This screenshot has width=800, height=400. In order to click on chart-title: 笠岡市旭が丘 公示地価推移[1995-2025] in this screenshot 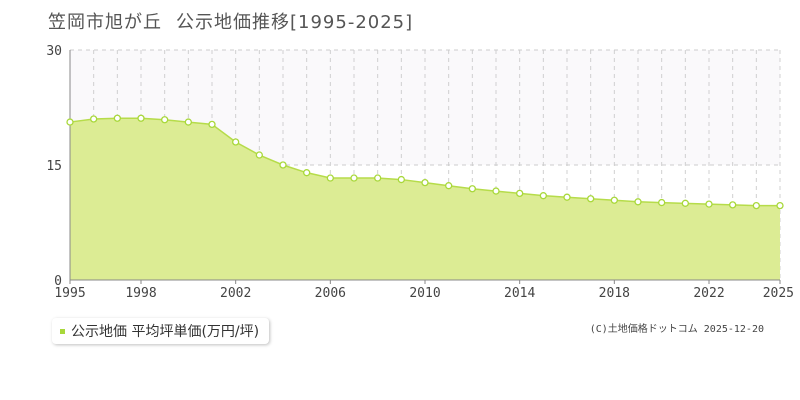, I will do `click(230, 21)`.